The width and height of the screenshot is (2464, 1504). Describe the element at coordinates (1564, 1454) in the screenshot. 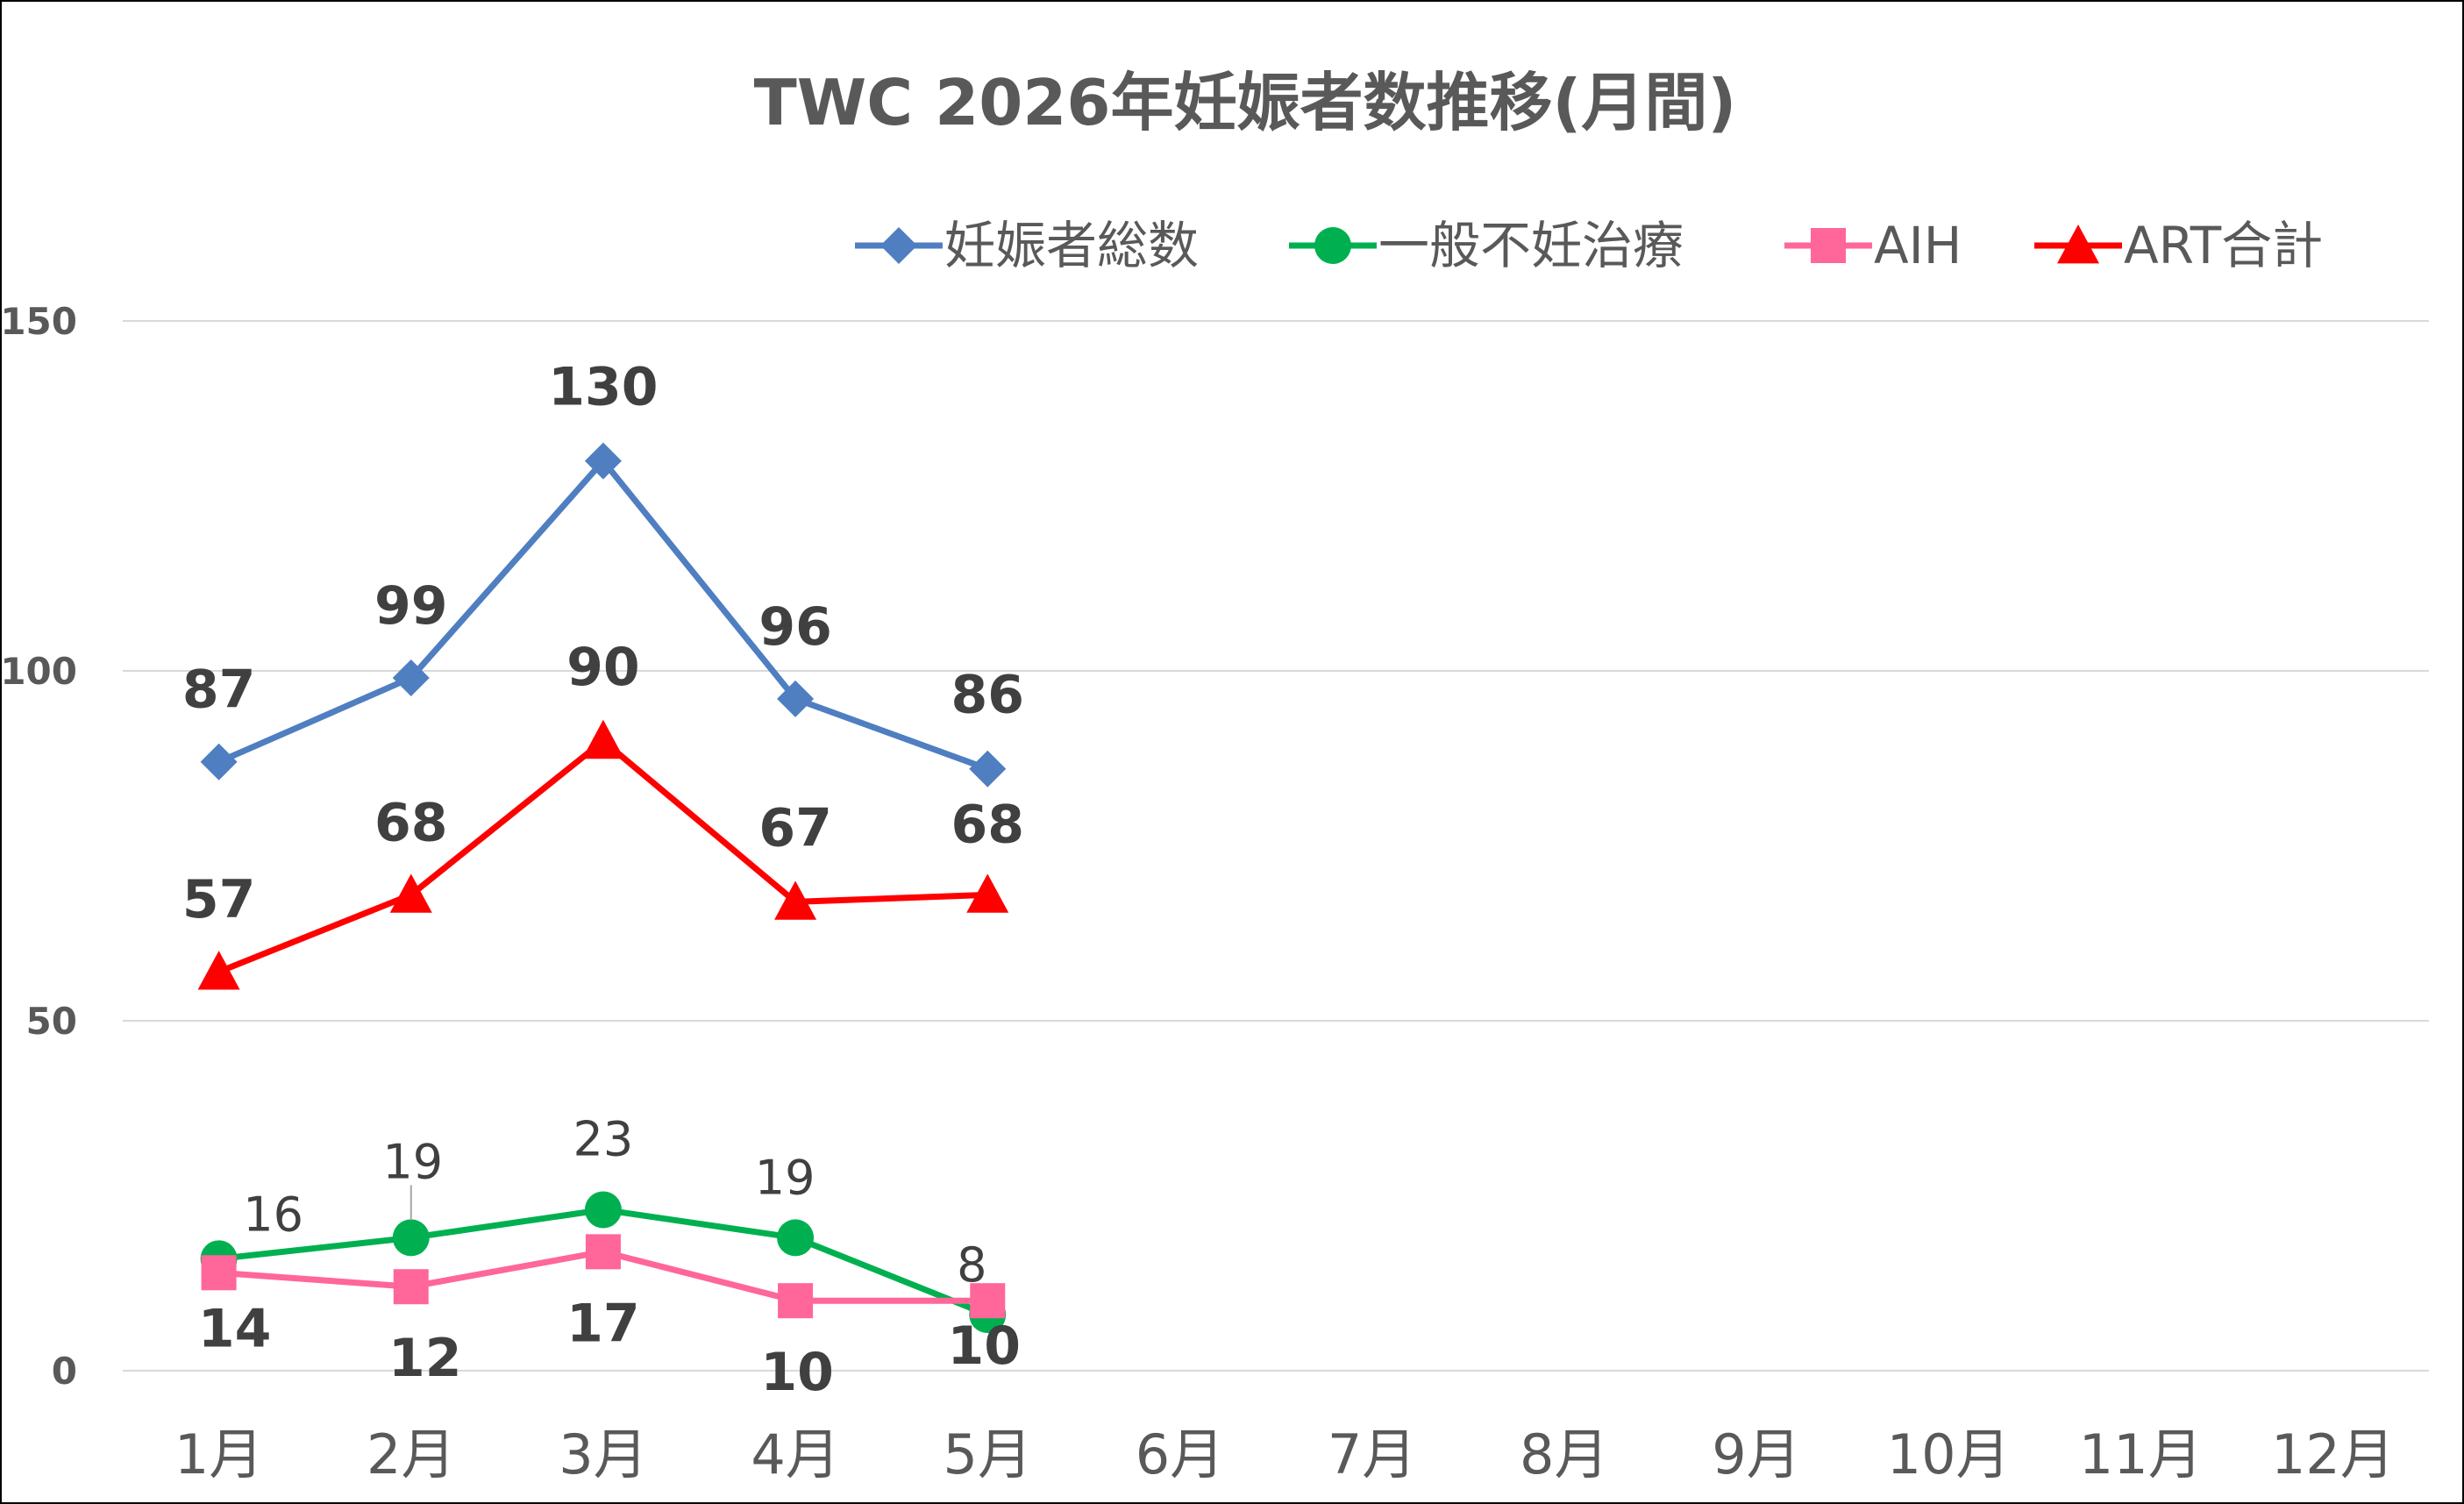

I see `x-tick-label: 8月` at that location.